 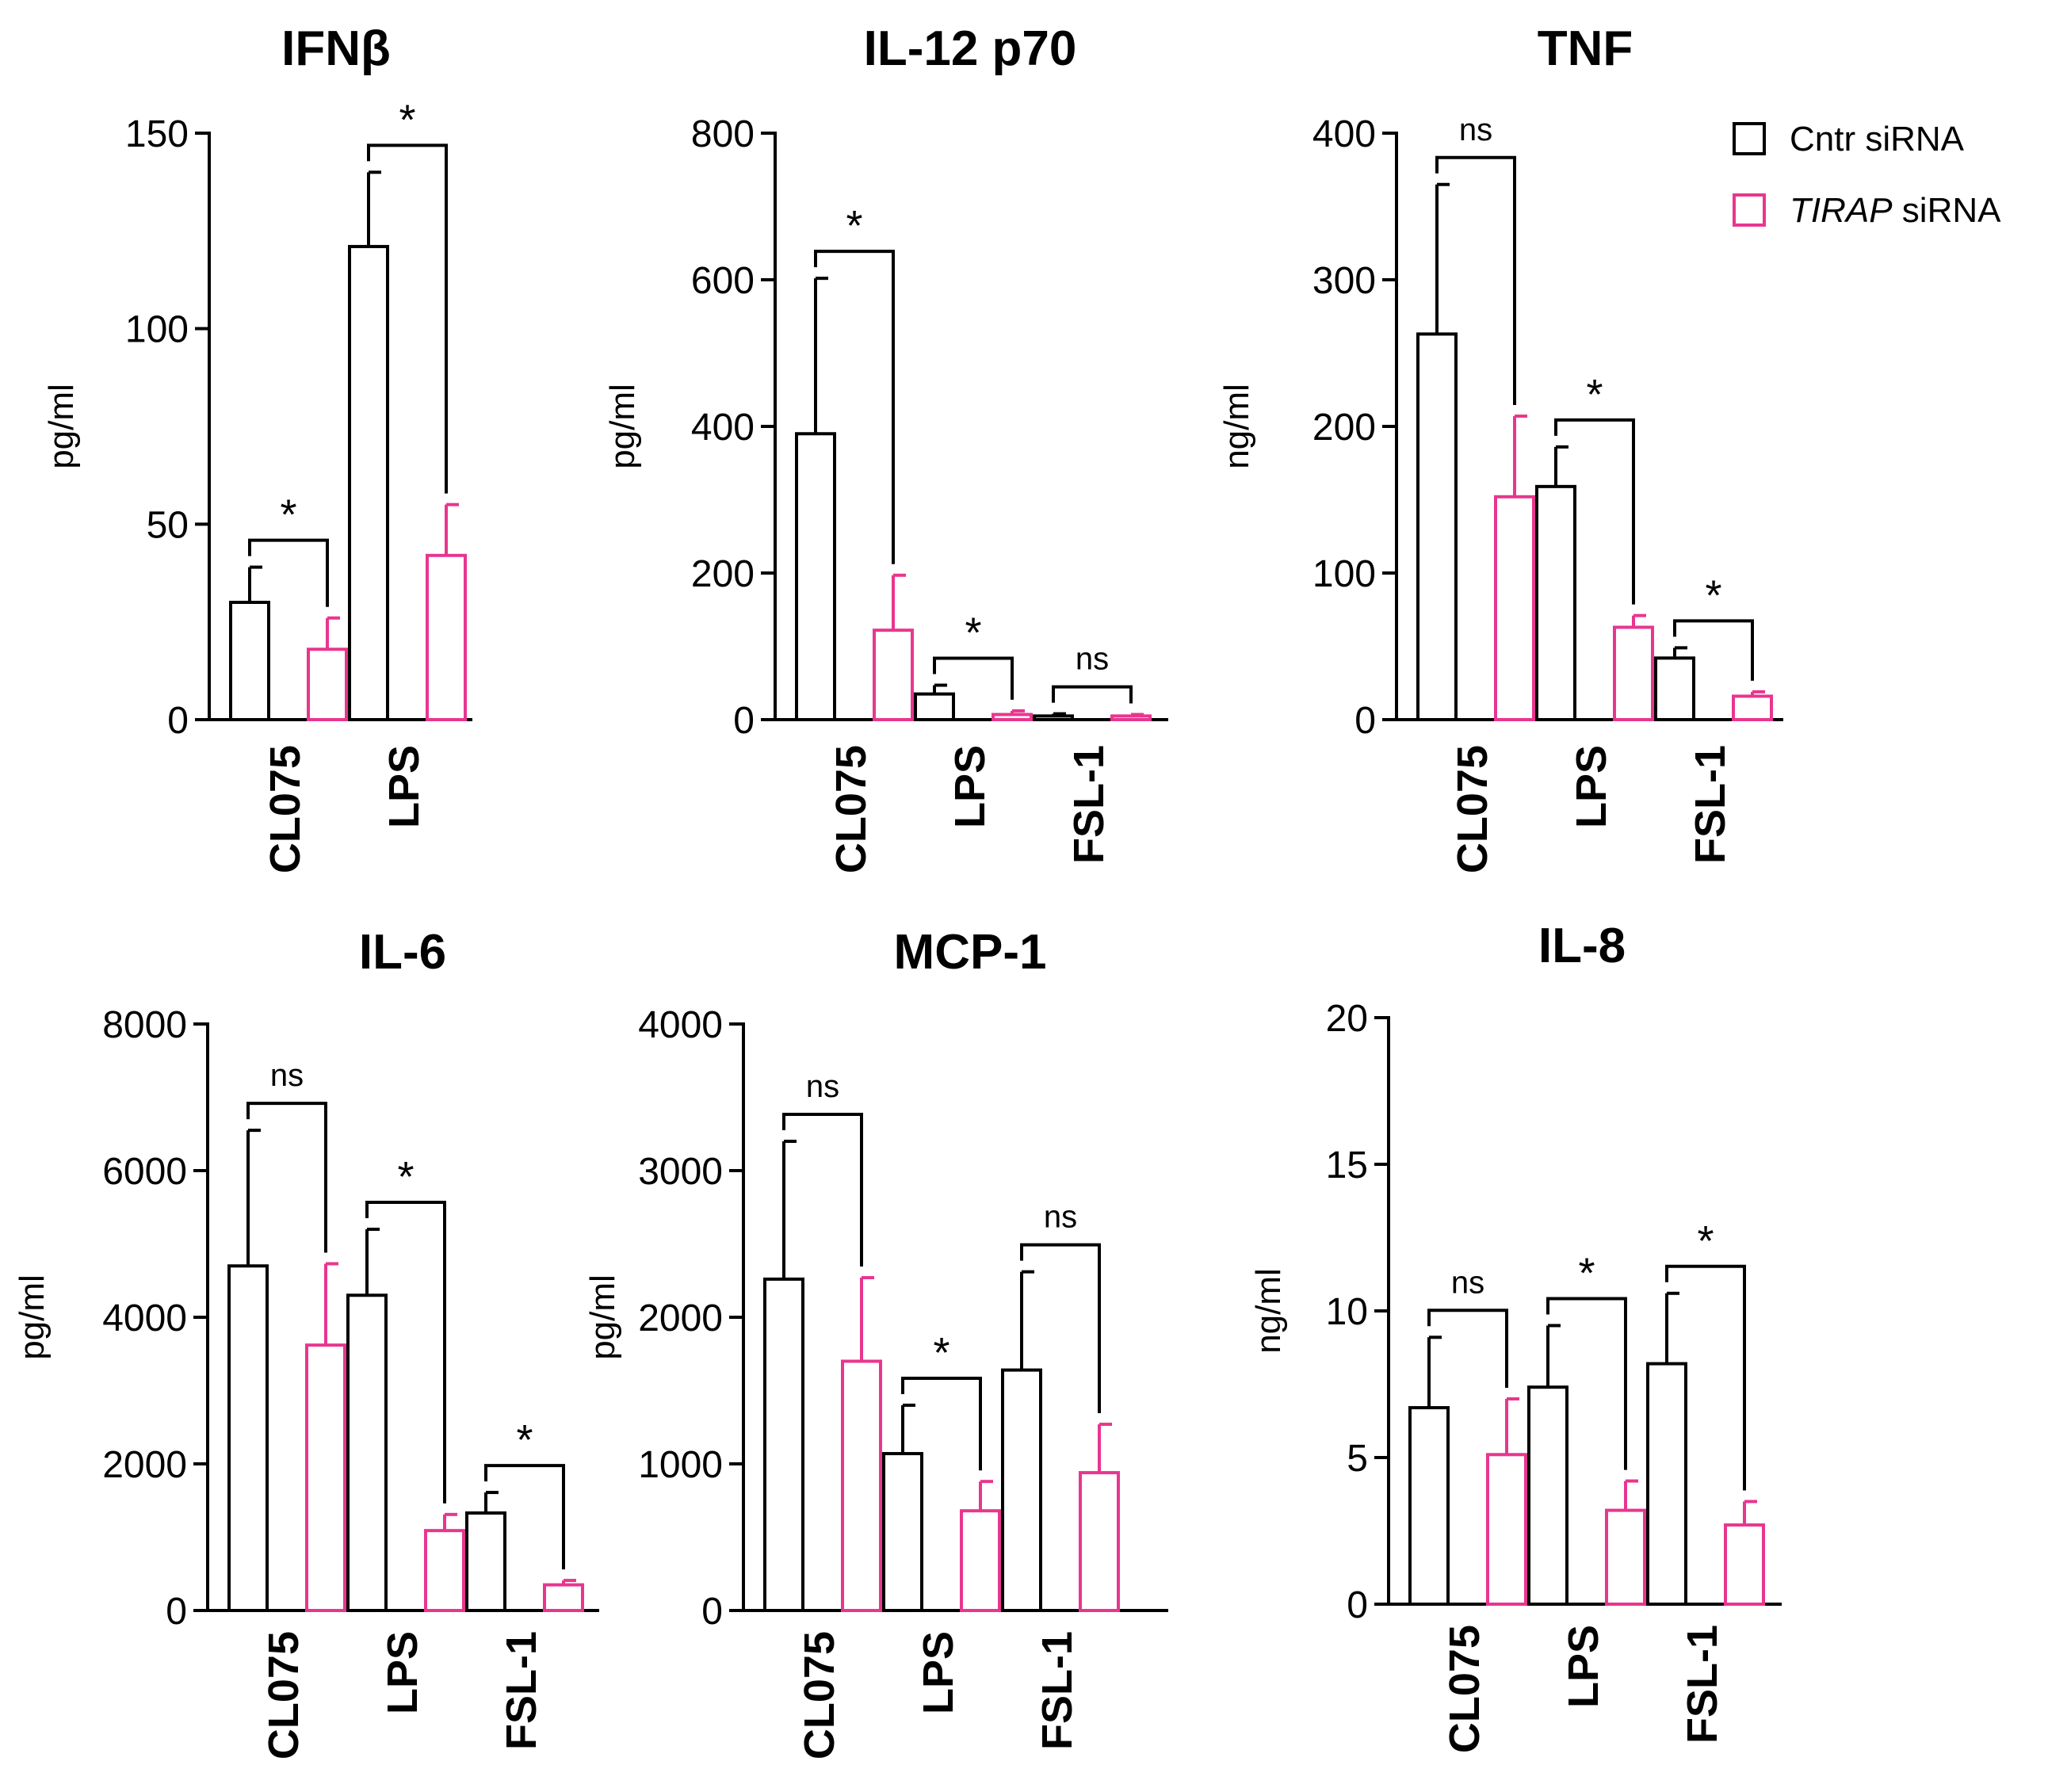 I want to click on chart-title: IFNβ, so click(x=336, y=48).